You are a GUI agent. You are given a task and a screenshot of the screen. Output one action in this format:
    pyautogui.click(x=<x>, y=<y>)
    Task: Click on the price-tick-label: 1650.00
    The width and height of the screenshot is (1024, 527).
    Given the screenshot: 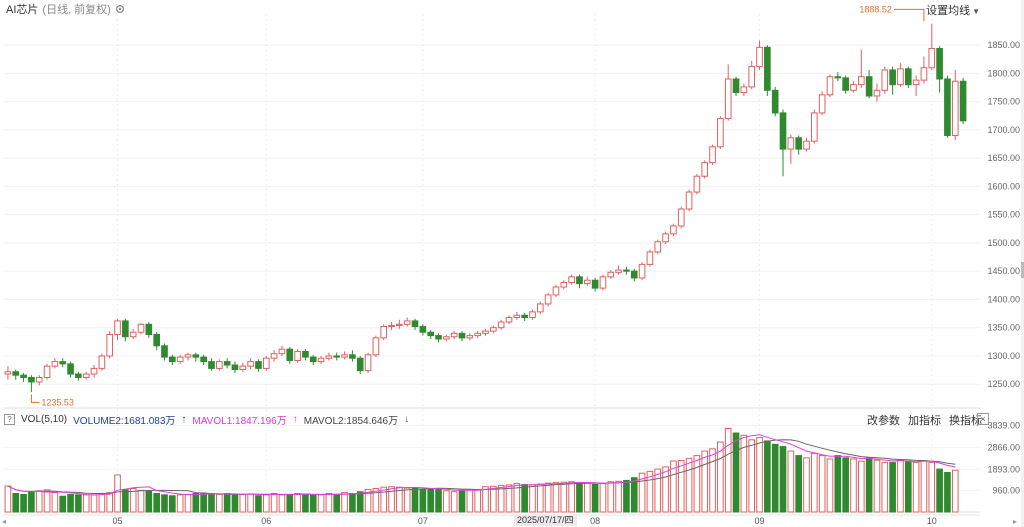 What is the action you would take?
    pyautogui.click(x=1003, y=158)
    